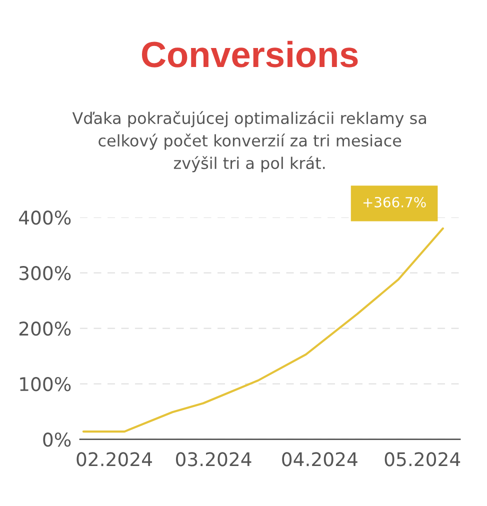 The image size is (487, 506). I want to click on annotation: +366.7%, so click(394, 202).